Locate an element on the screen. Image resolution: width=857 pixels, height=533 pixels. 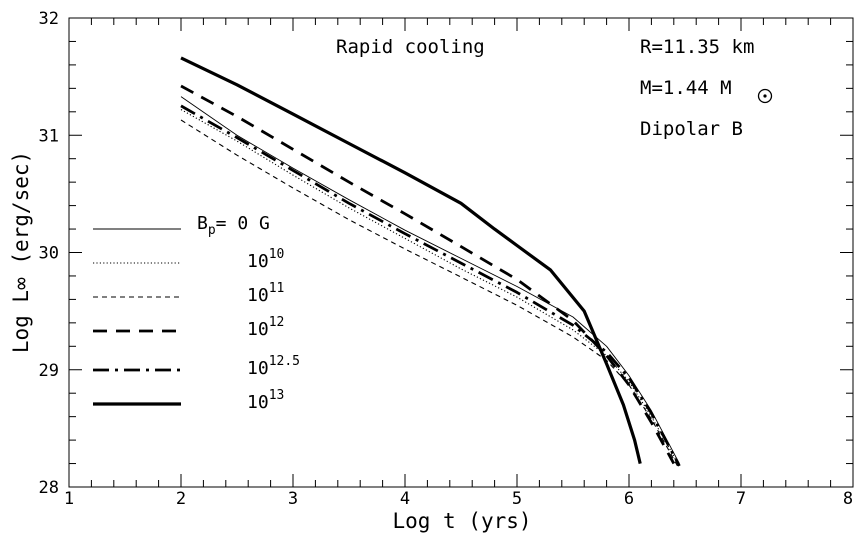
x-tick-label: 1 is located at coordinates (69, 499).